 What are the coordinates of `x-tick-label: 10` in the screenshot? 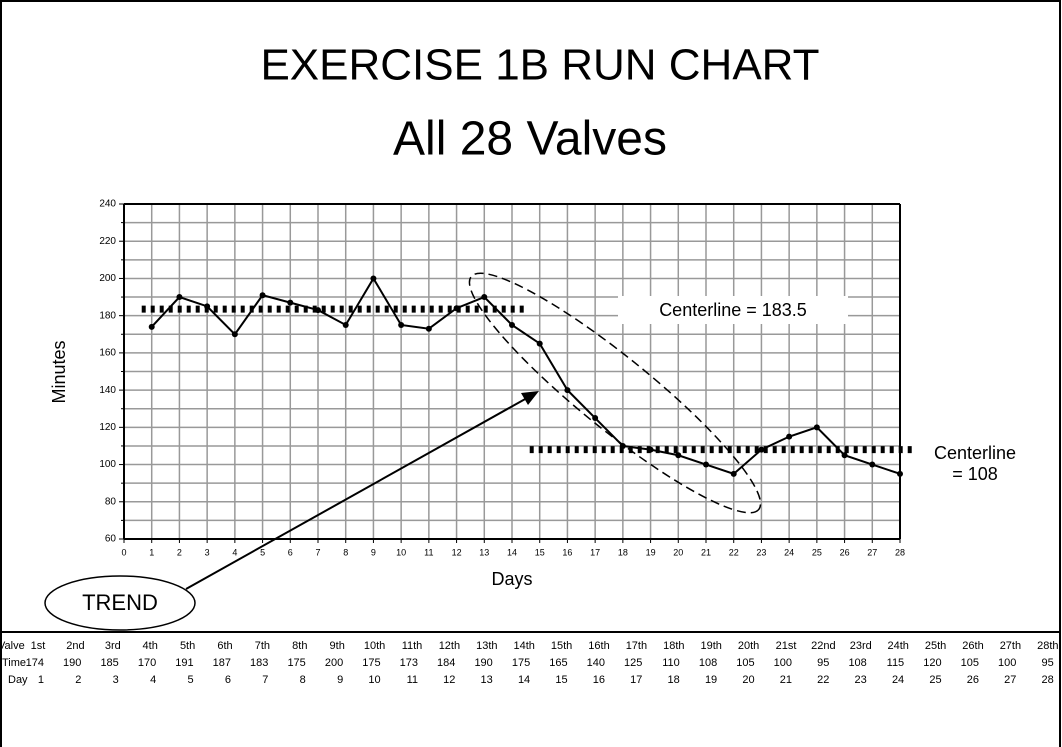 It's located at (401, 552).